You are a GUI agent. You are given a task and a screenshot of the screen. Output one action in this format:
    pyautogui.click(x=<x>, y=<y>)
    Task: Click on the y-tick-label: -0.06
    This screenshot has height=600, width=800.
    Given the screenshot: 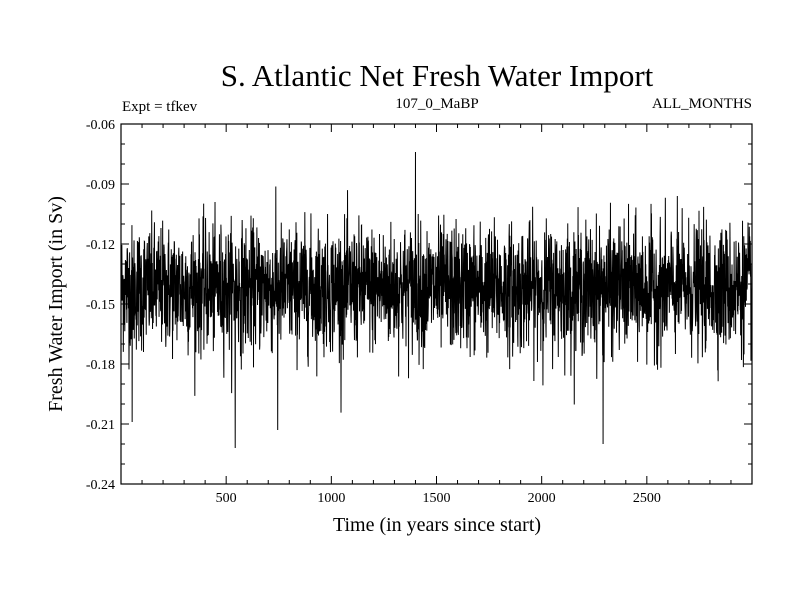 What is the action you would take?
    pyautogui.click(x=100, y=125)
    